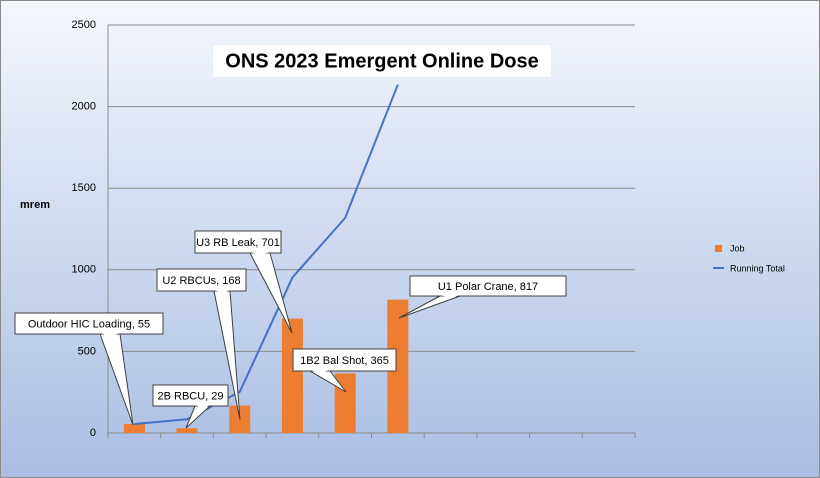 This screenshot has width=820, height=478. I want to click on y-tick-label: 0, so click(93, 433).